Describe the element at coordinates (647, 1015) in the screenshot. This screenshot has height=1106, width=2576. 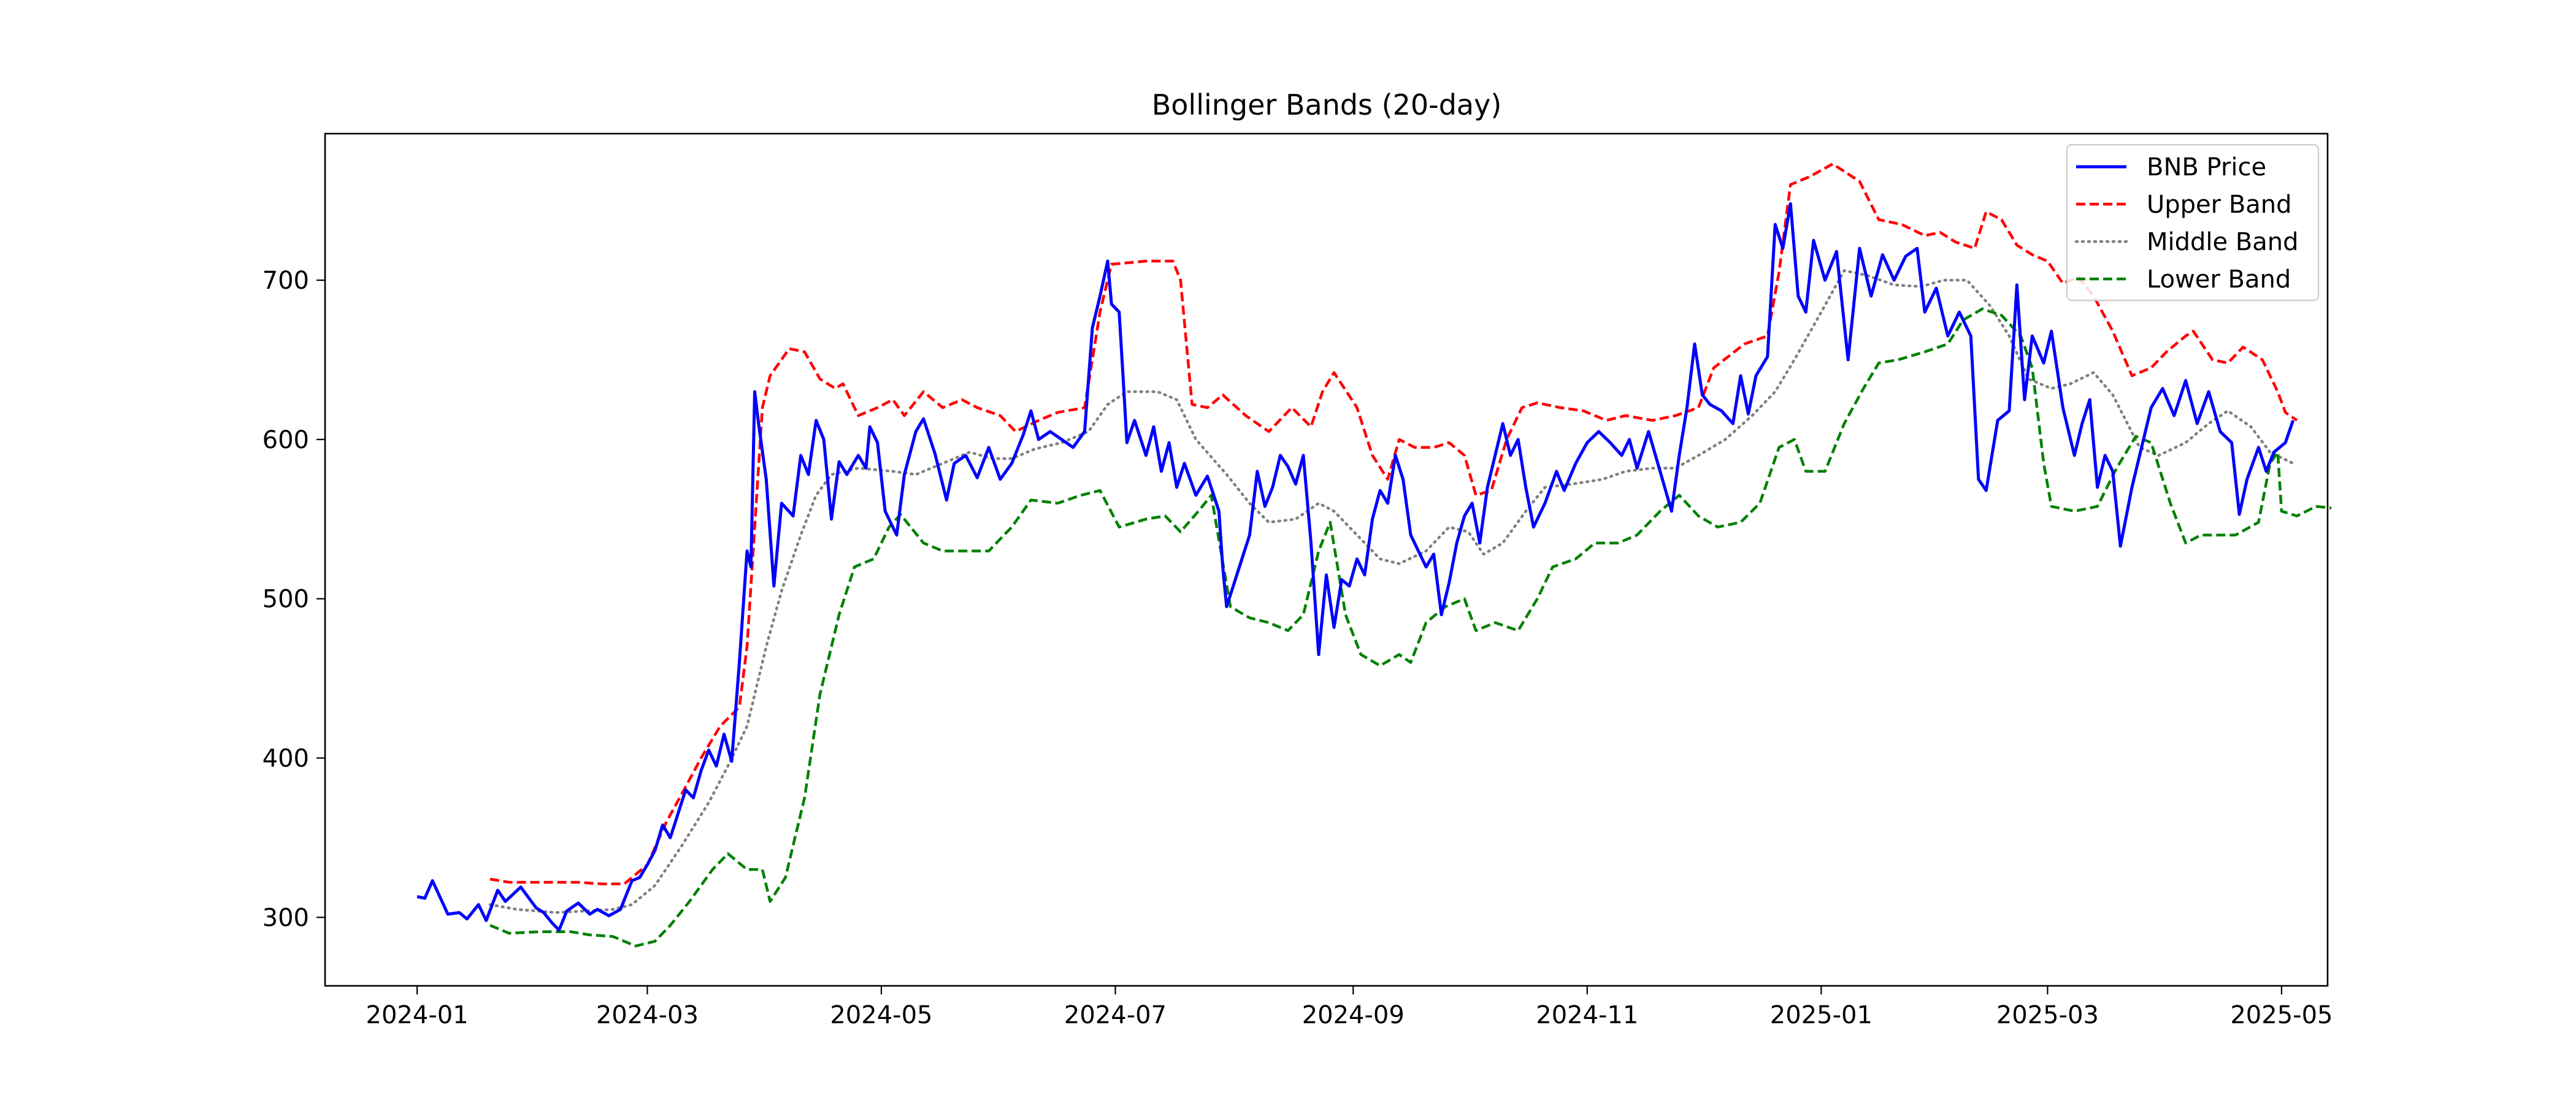
I see `x-tick-label: 2024-03` at that location.